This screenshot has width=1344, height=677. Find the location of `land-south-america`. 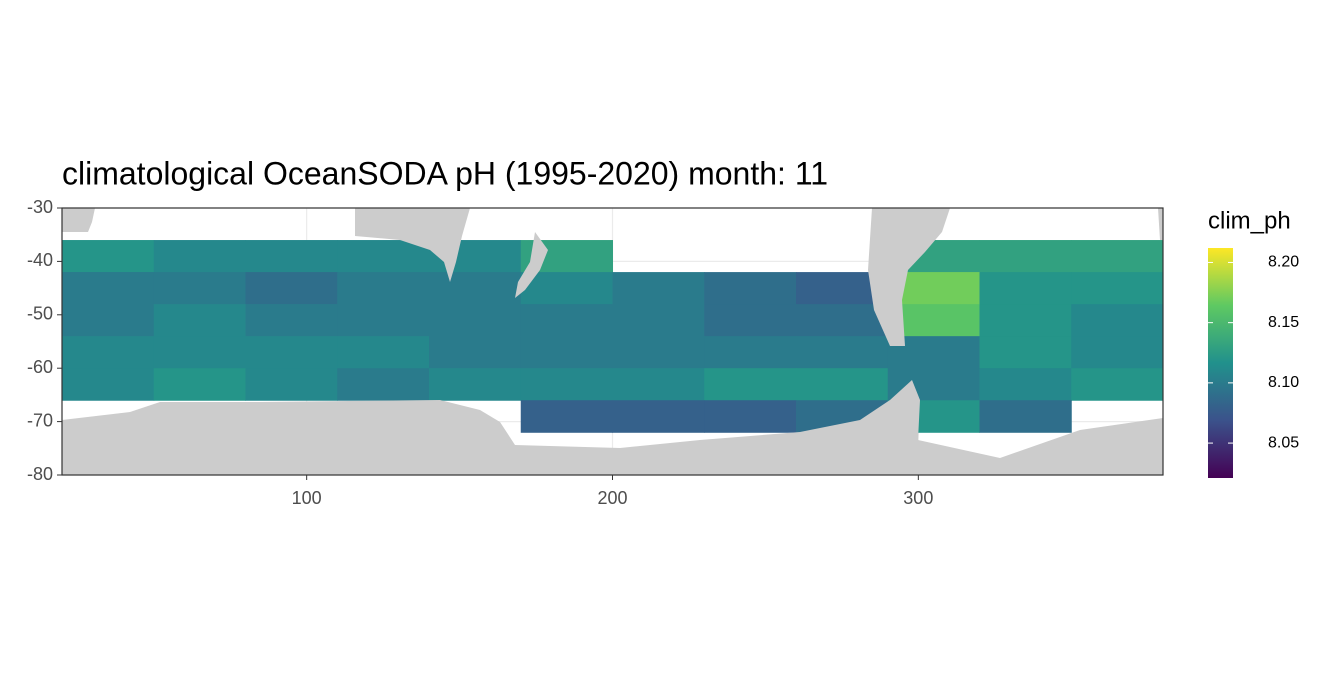

land-south-america is located at coordinates (909, 277).